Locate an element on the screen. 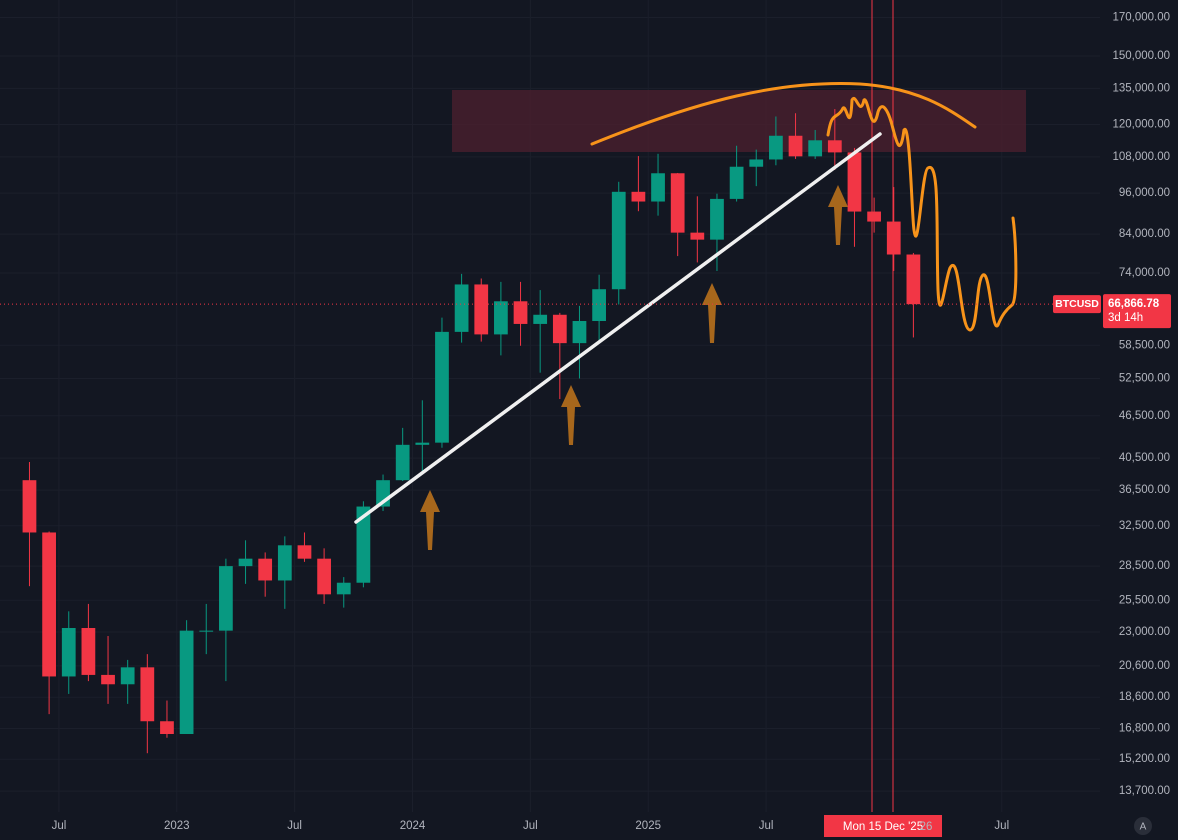 This screenshot has height=840, width=1178. y-tick-label: 13,700.00 is located at coordinates (1144, 791).